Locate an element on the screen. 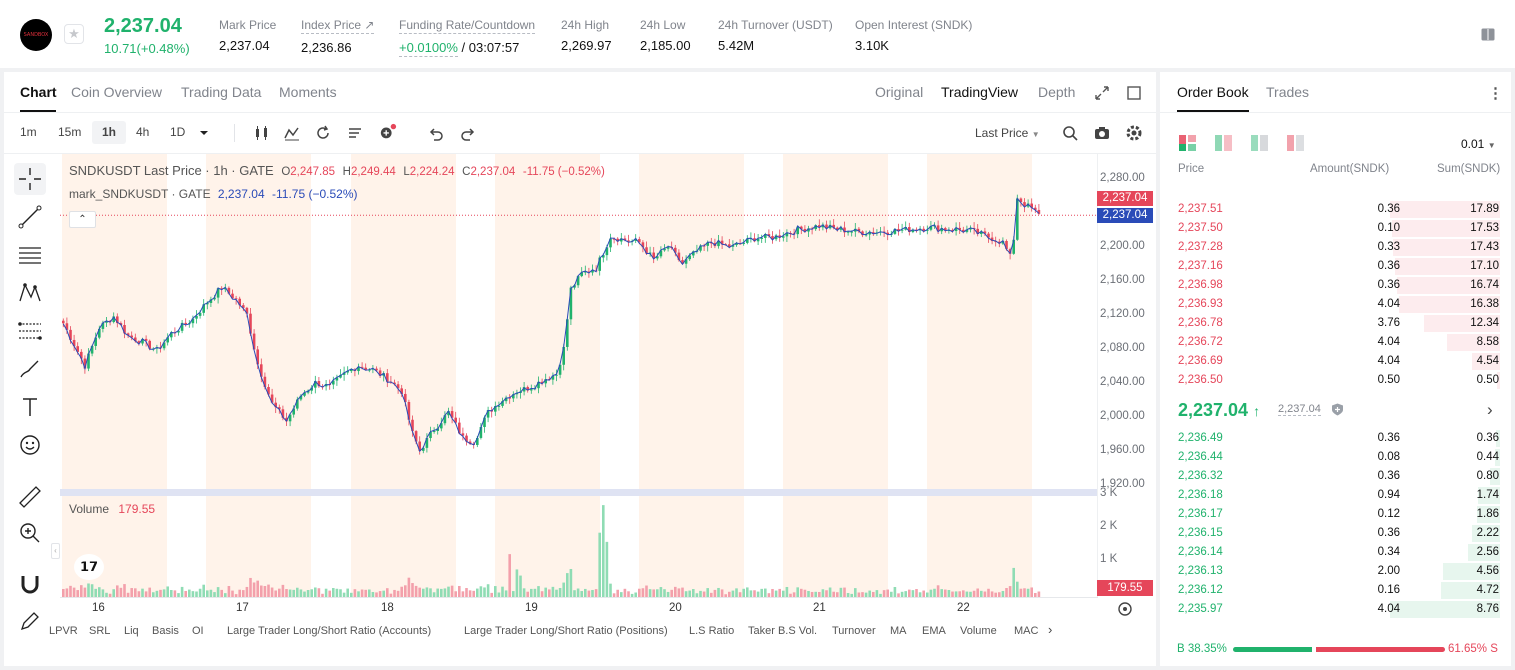  mid-price: 2,237.04 ↑ is located at coordinates (1219, 410).